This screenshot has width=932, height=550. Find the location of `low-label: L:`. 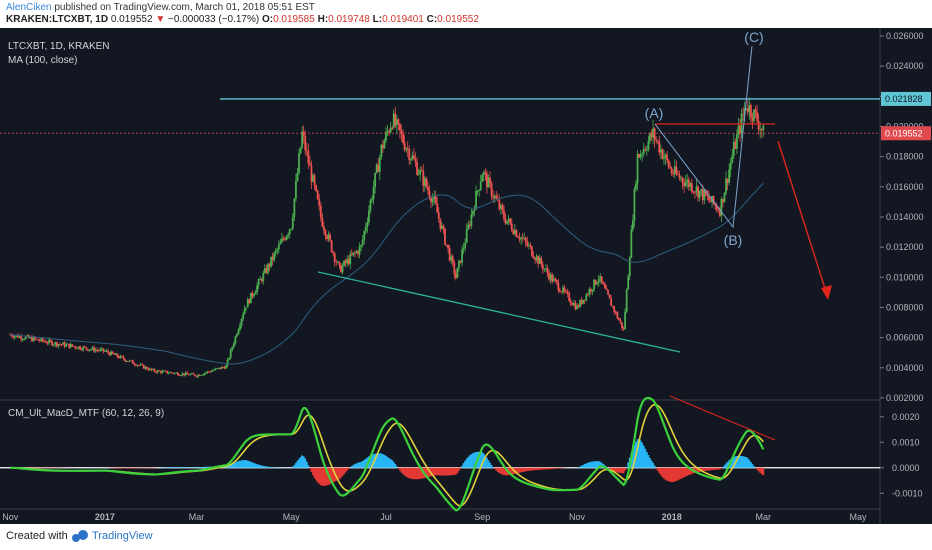

low-label: L: is located at coordinates (377, 19).